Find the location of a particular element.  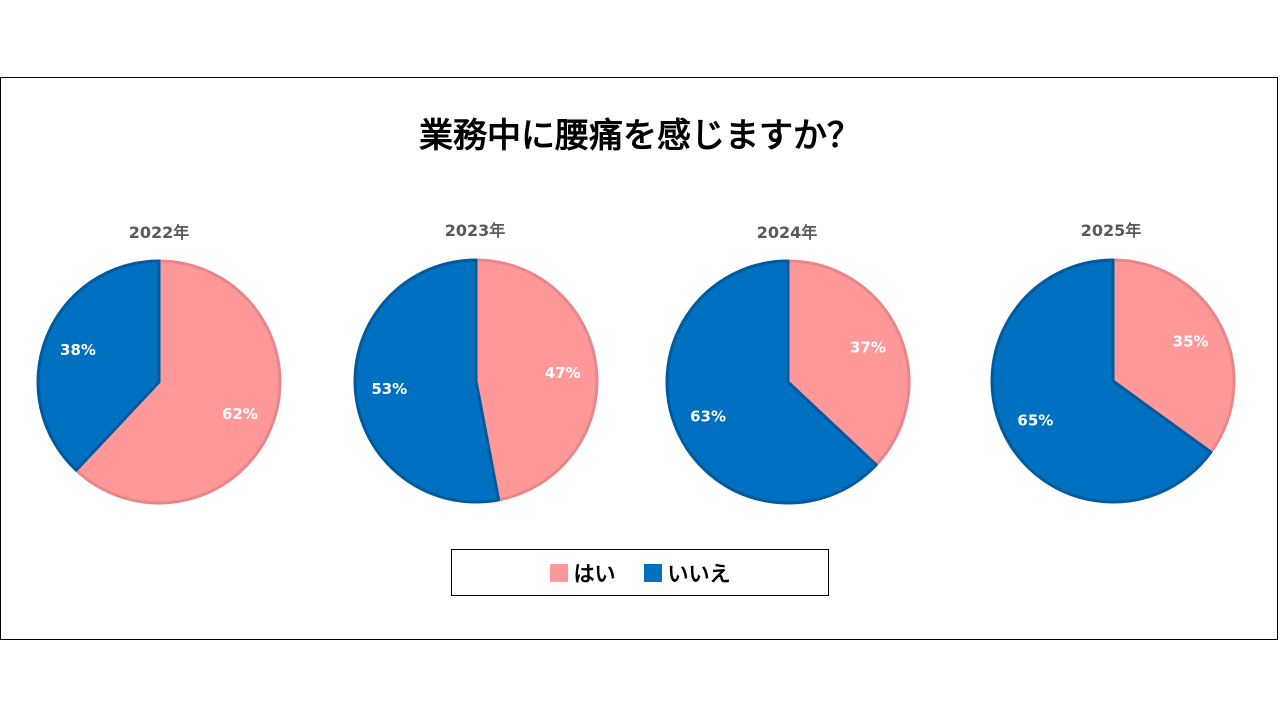

pie-data-label-yes: 35% is located at coordinates (1191, 341).